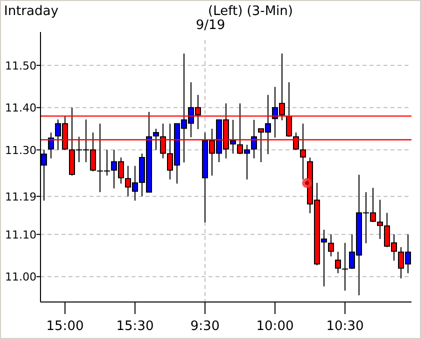 The image size is (421, 339). Describe the element at coordinates (135, 326) in the screenshot. I see `x-tick-label: 15:30` at that location.